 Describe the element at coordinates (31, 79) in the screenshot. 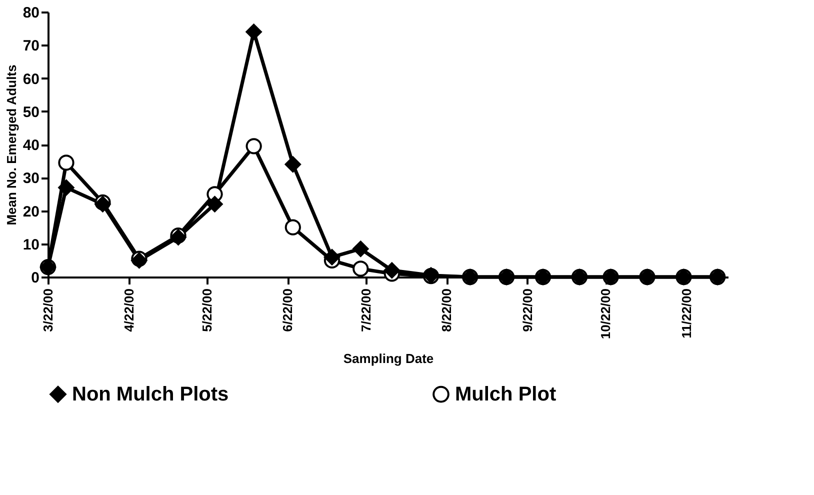

I see `y-tick-label: 60` at that location.